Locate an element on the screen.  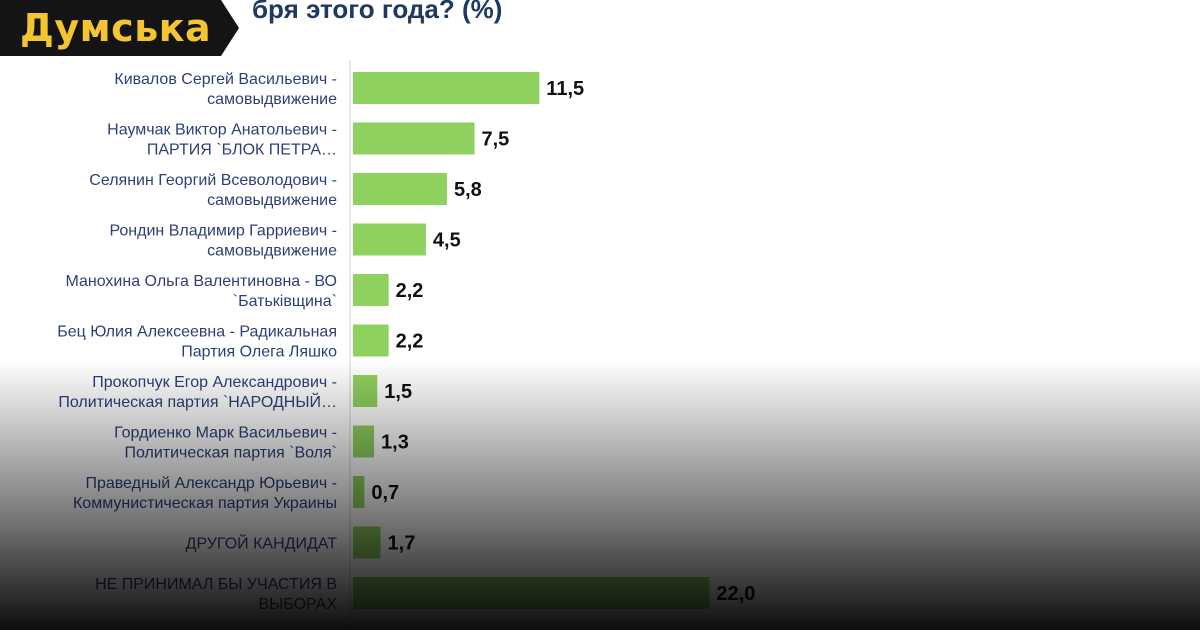
category-label-line: ВЫБОРАХ is located at coordinates (297, 604).